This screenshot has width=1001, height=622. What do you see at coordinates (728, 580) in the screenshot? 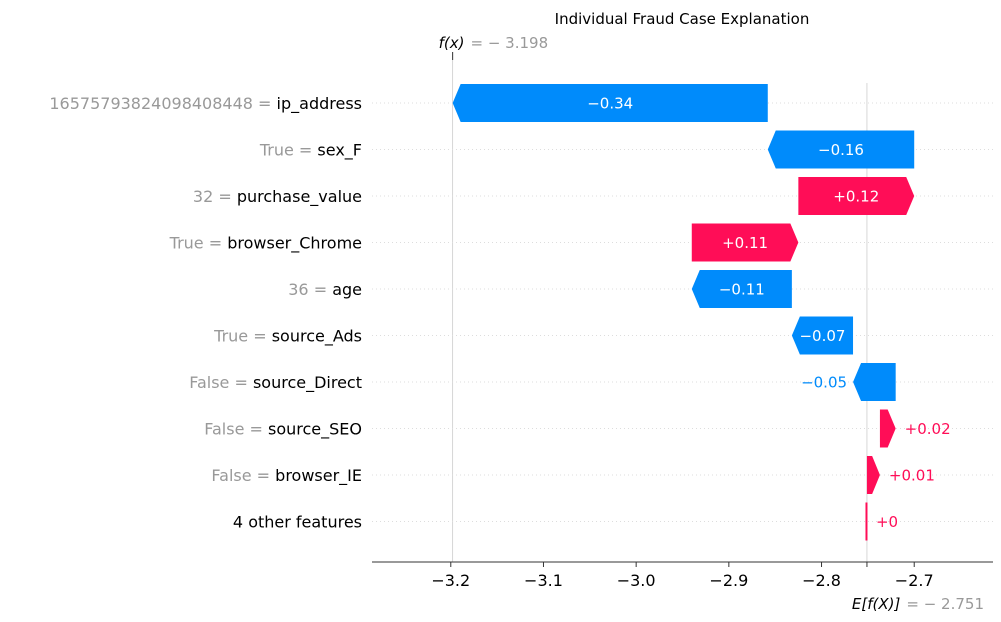
I see `x-tick-label: −2.9` at bounding box center [728, 580].